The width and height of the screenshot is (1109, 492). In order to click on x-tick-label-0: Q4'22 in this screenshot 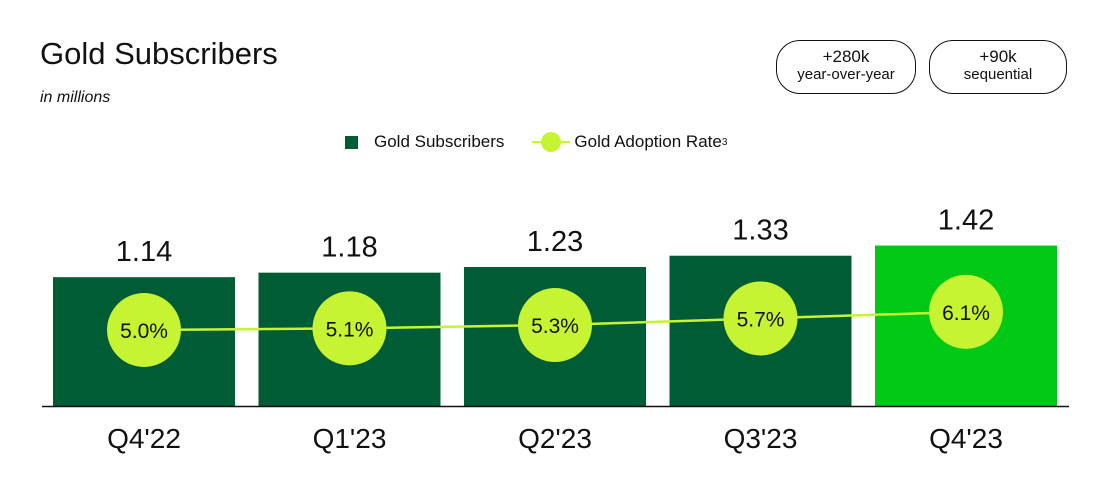, I will do `click(144, 438)`.